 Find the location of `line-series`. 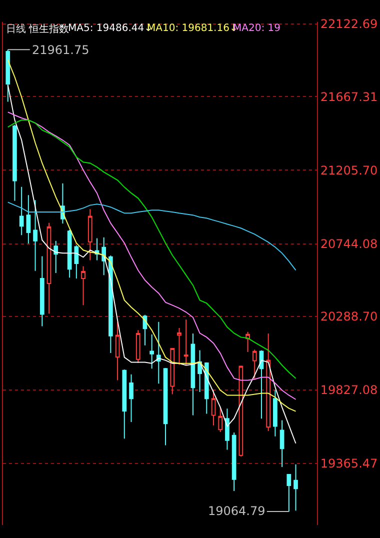

line-series is located at coordinates (151, 236).